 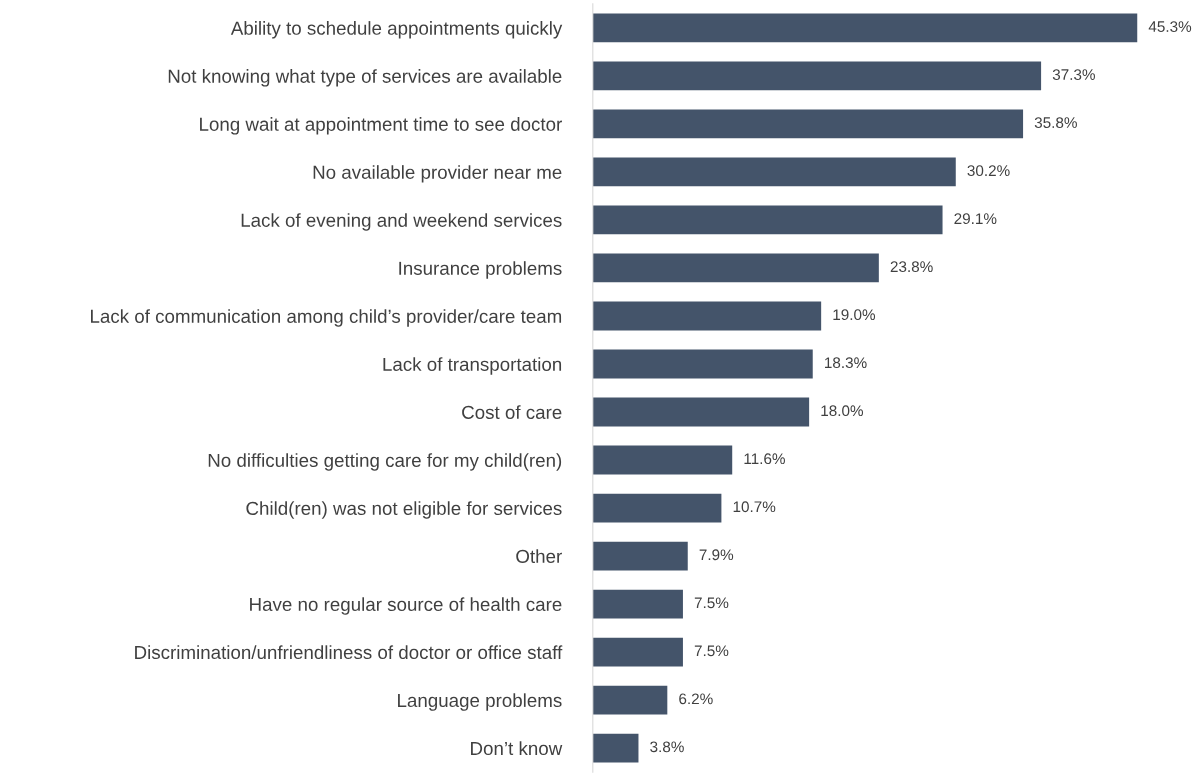 I want to click on y-tick-label: Not knowing what type of services are available, so click(x=365, y=78).